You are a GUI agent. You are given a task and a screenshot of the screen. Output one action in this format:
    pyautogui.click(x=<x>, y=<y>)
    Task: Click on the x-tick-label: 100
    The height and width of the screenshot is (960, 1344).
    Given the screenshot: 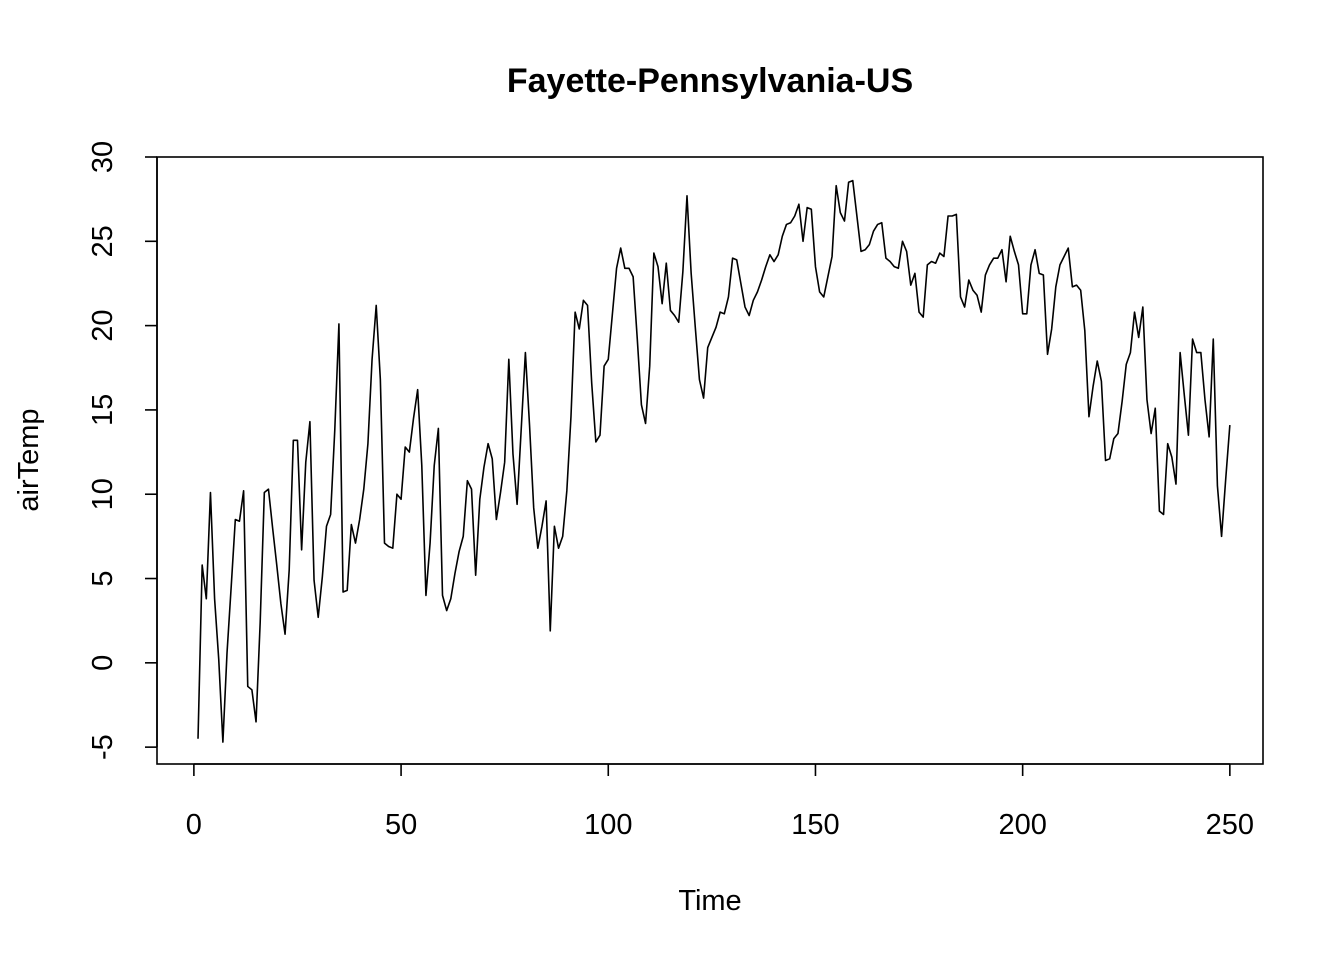 What is the action you would take?
    pyautogui.click(x=608, y=825)
    